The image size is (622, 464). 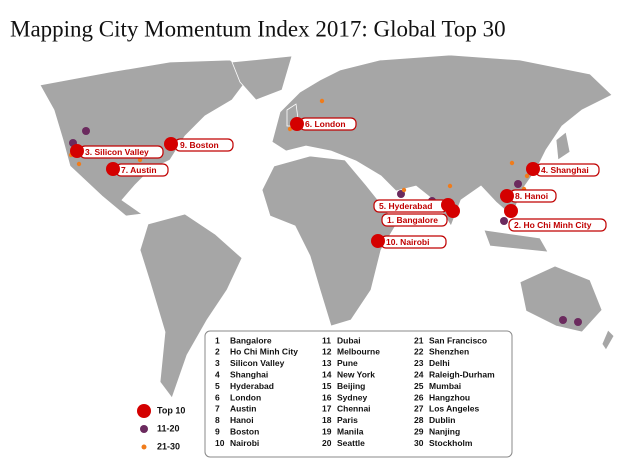 I want to click on legend-label: Top 10, so click(x=171, y=410).